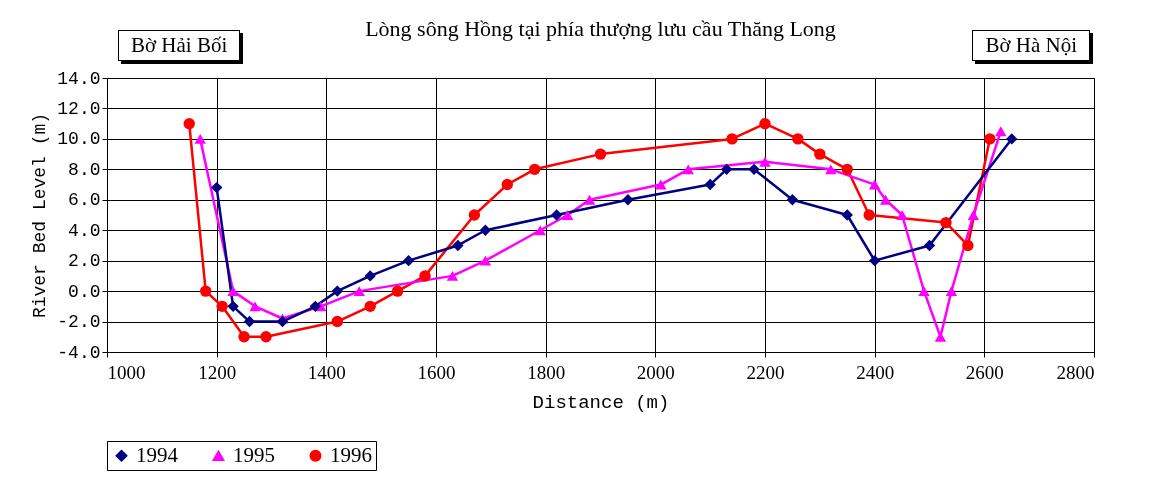  I want to click on legend-label: 1994, so click(157, 454).